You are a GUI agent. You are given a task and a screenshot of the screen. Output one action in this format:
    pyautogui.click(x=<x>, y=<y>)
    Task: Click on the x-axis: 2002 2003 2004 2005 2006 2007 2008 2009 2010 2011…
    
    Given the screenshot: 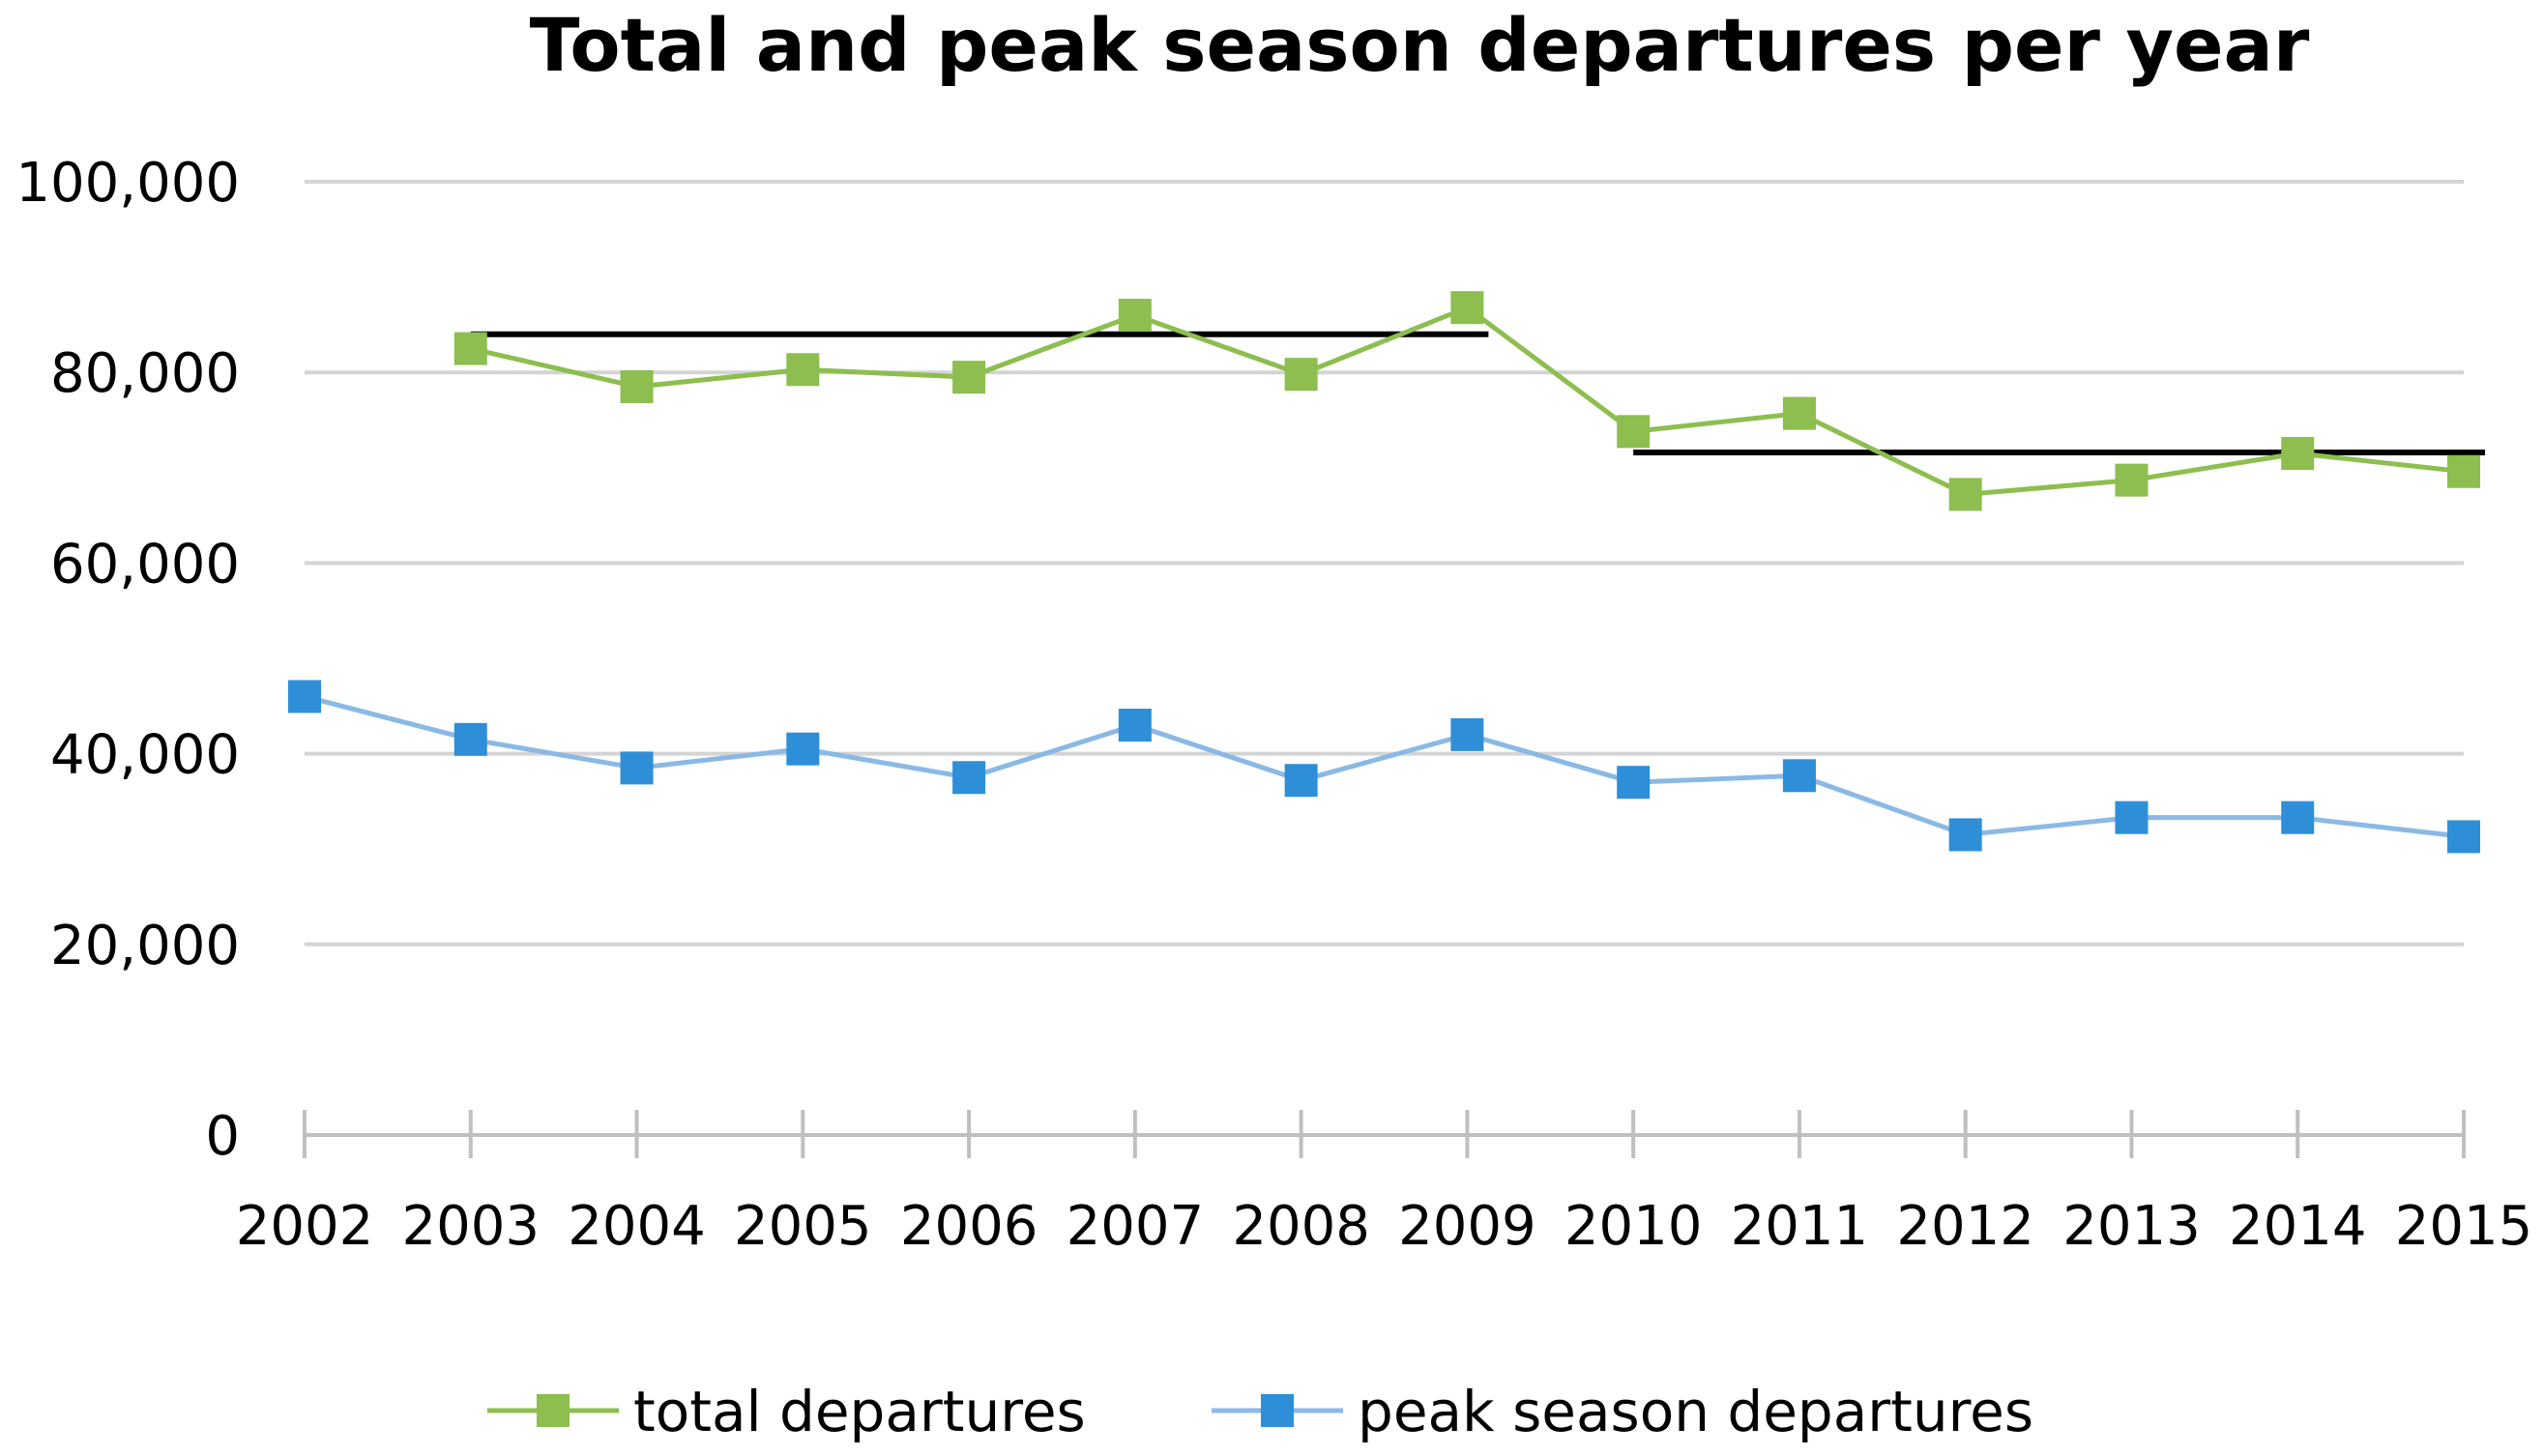 What is the action you would take?
    pyautogui.click(x=1384, y=1184)
    